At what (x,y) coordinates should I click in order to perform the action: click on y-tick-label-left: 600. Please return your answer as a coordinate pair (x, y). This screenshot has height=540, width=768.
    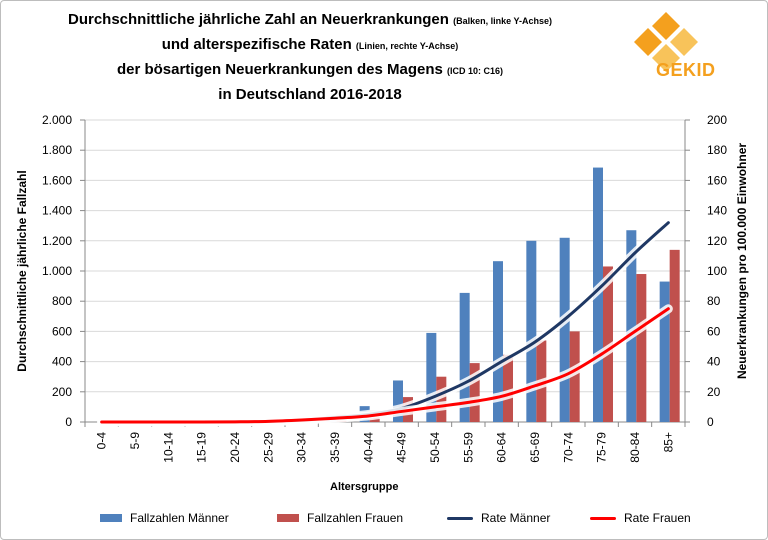
    Looking at the image, I should click on (62, 331).